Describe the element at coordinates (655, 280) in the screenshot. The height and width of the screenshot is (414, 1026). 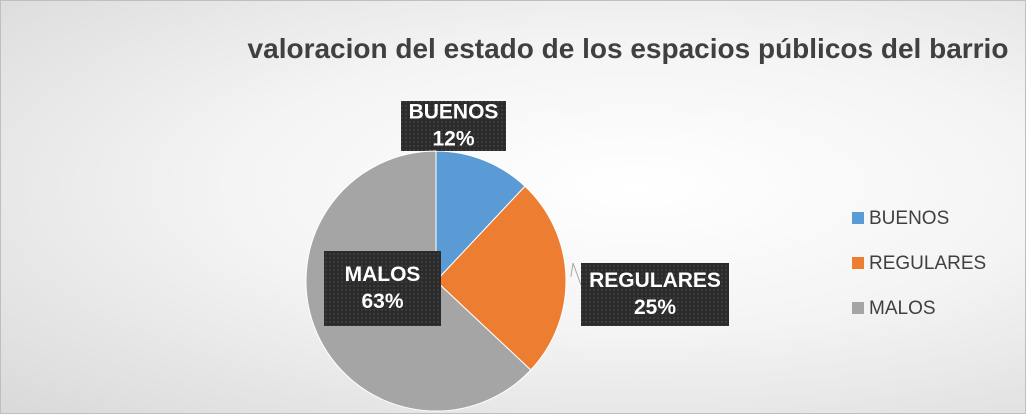
I see `data-label-name: REGULARES` at that location.